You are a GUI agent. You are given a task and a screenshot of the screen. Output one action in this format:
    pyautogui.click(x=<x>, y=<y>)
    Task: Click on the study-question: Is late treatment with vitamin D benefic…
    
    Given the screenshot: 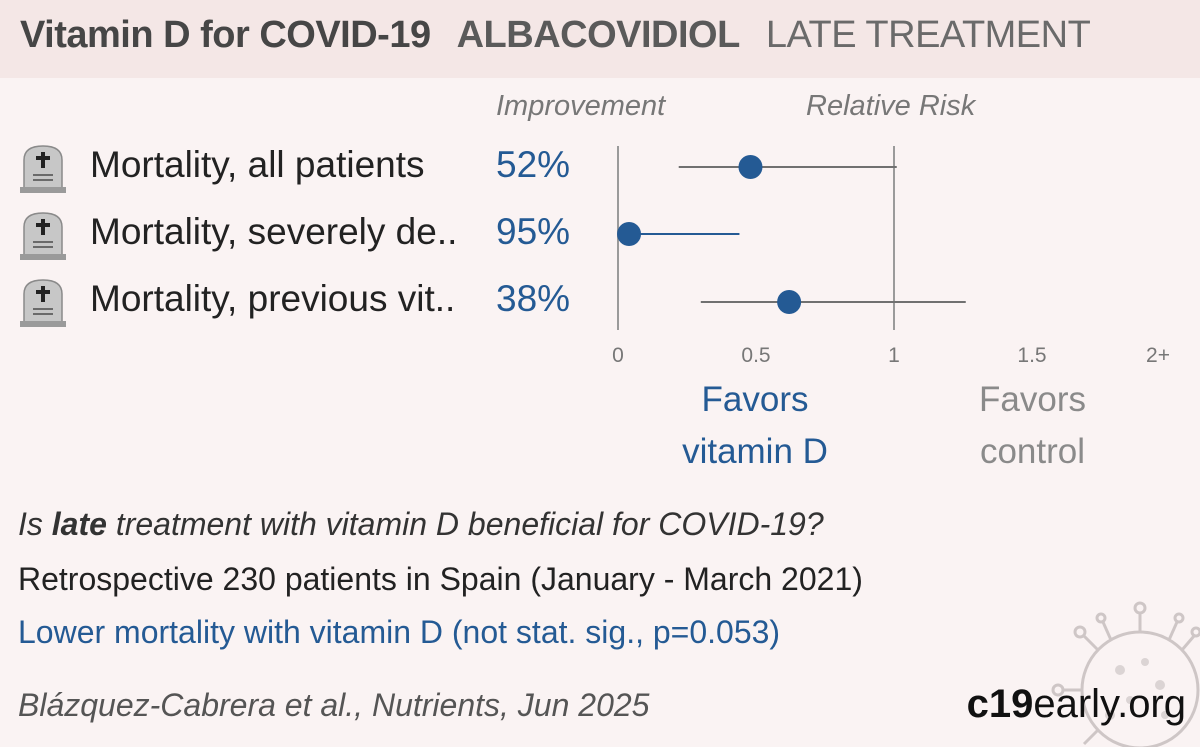 What is the action you would take?
    pyautogui.click(x=421, y=524)
    